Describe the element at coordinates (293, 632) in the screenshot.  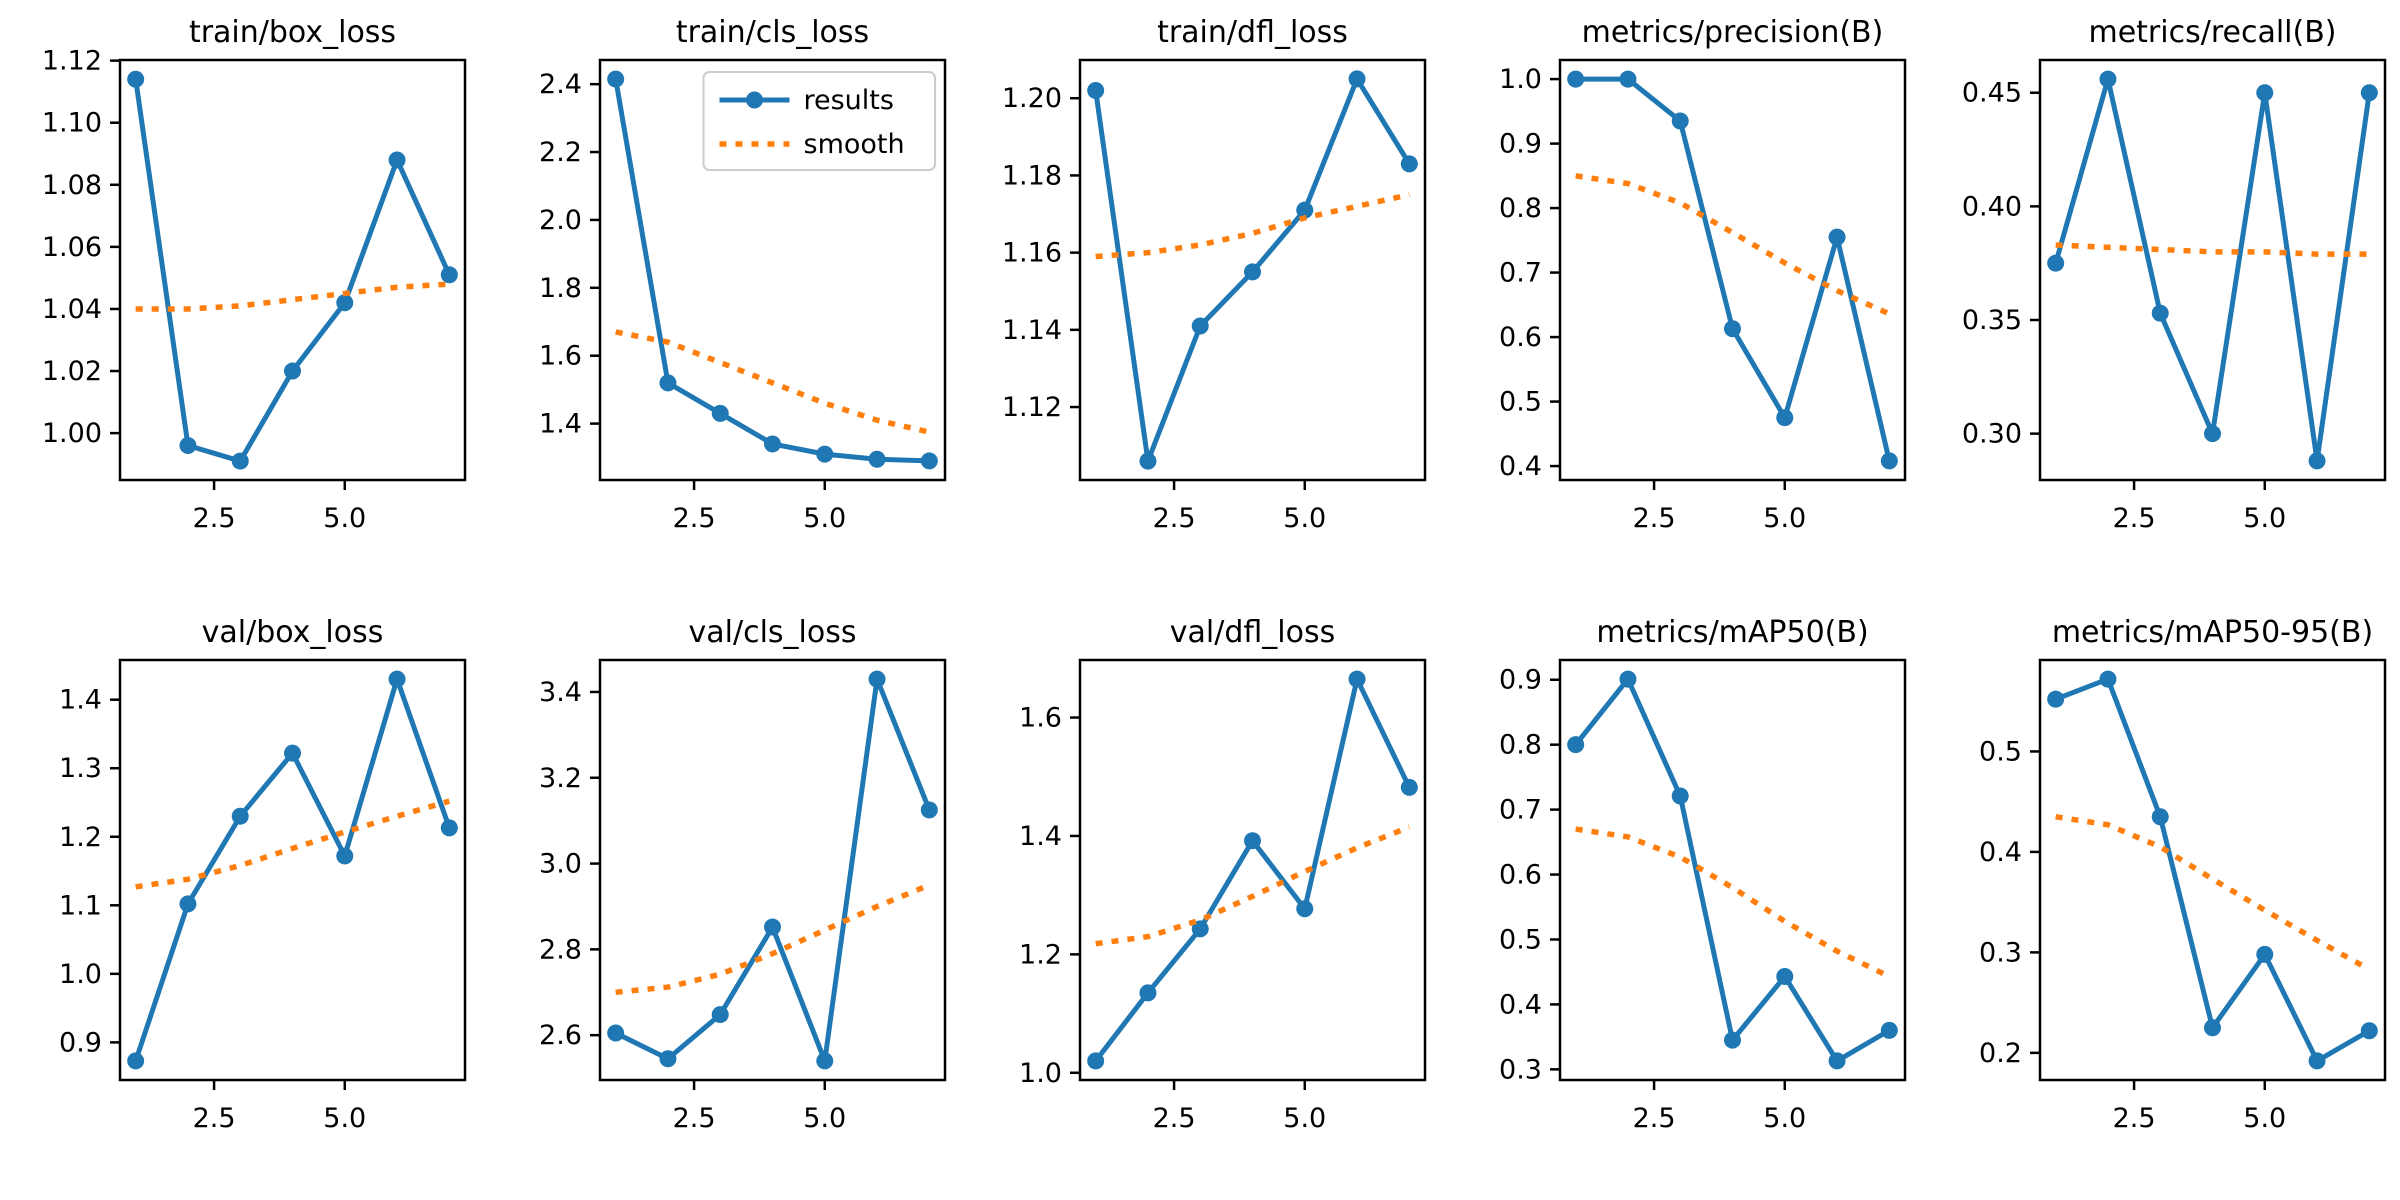
I see `plot-title: val/box_loss` at that location.